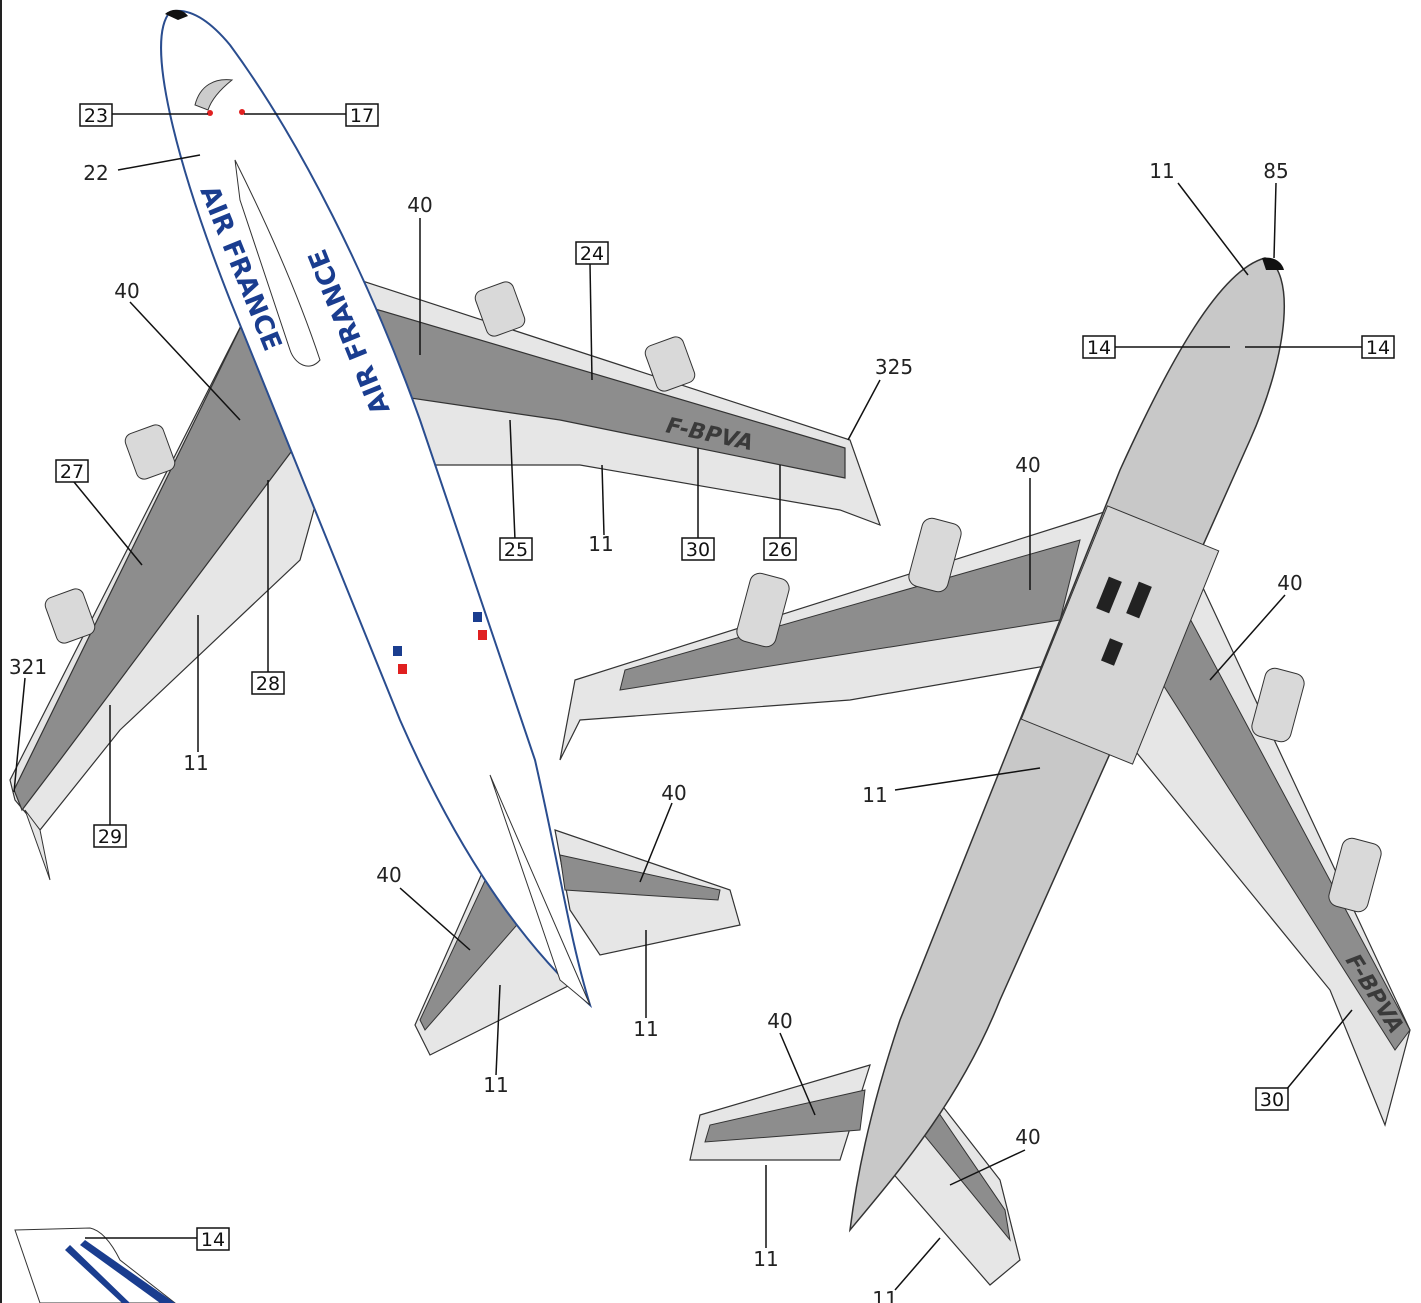 The width and height of the screenshot is (1421, 1303). What do you see at coordinates (779, 1021) in the screenshot?
I see `label-40-g: 40` at bounding box center [779, 1021].